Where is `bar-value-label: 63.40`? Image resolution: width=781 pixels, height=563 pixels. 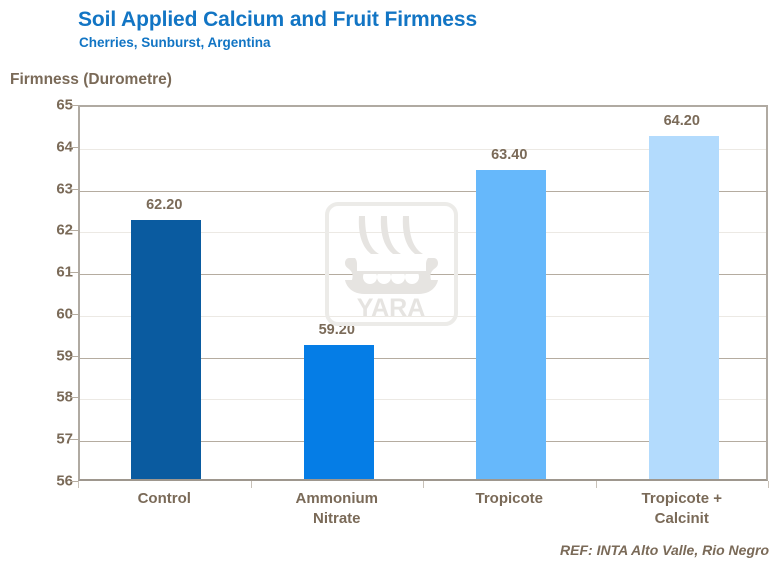 bar-value-label: 63.40 is located at coordinates (509, 154).